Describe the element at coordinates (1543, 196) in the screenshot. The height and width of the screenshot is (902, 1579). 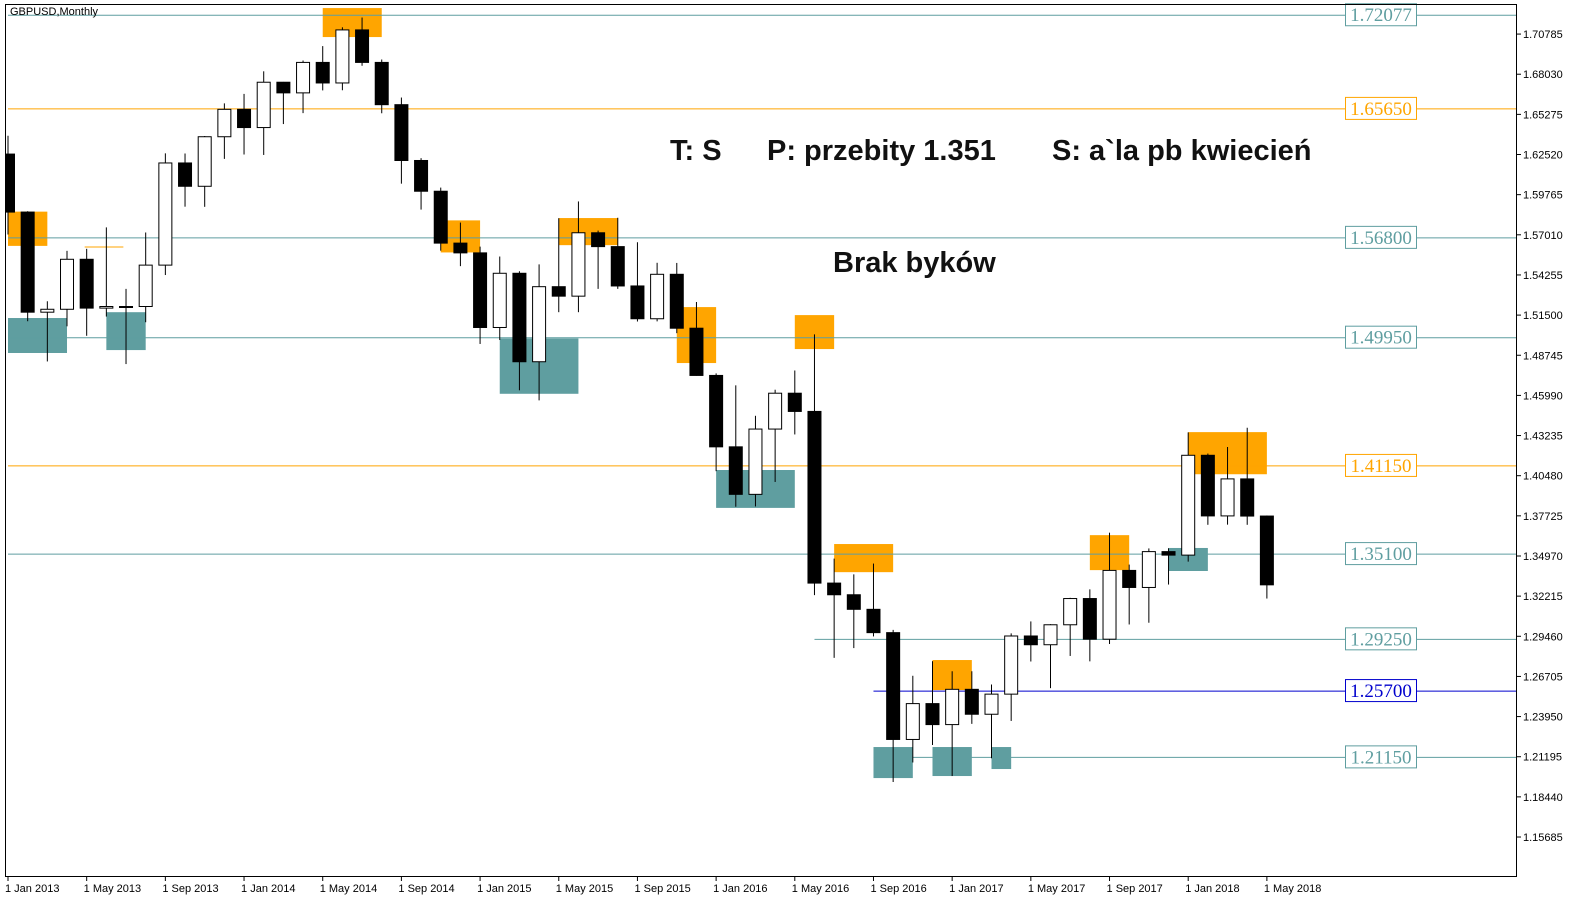
I see `y-tick-label: 1.59765` at that location.